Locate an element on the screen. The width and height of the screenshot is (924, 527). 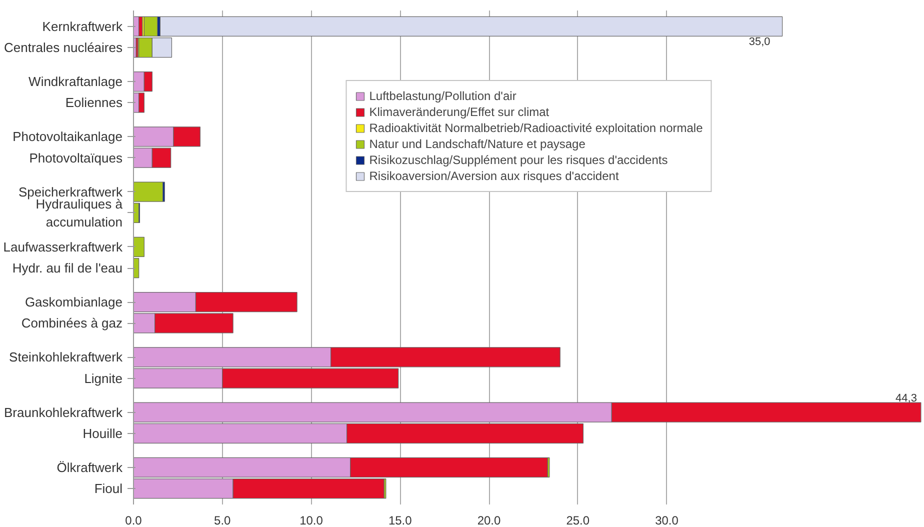
legend-label: Klimaveränderung/Effet sur climat is located at coordinates (459, 112).